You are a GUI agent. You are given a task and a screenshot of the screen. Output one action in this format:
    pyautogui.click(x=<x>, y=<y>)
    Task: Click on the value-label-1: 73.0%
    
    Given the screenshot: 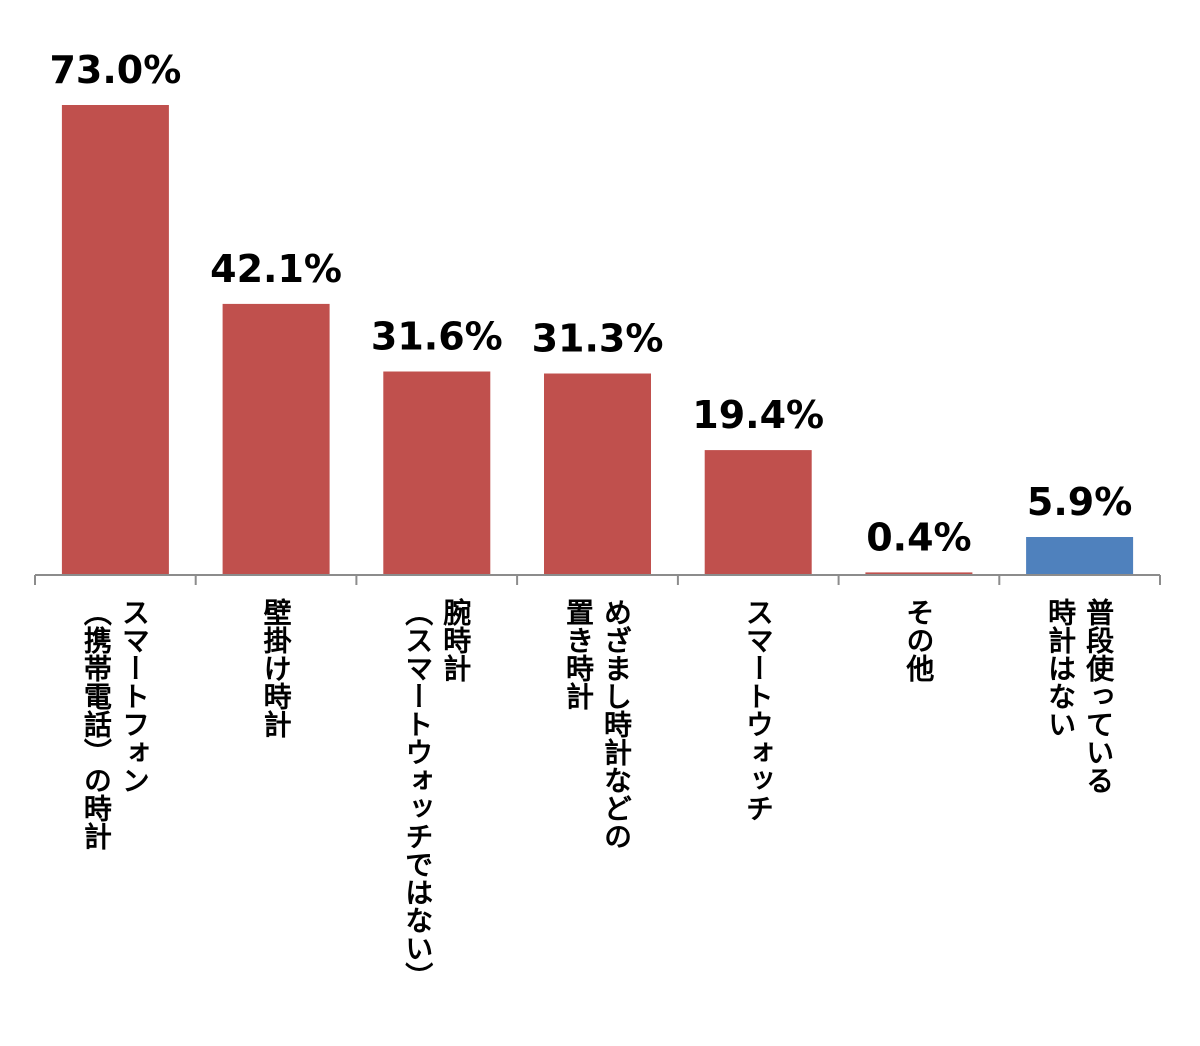 What is the action you would take?
    pyautogui.click(x=115, y=70)
    